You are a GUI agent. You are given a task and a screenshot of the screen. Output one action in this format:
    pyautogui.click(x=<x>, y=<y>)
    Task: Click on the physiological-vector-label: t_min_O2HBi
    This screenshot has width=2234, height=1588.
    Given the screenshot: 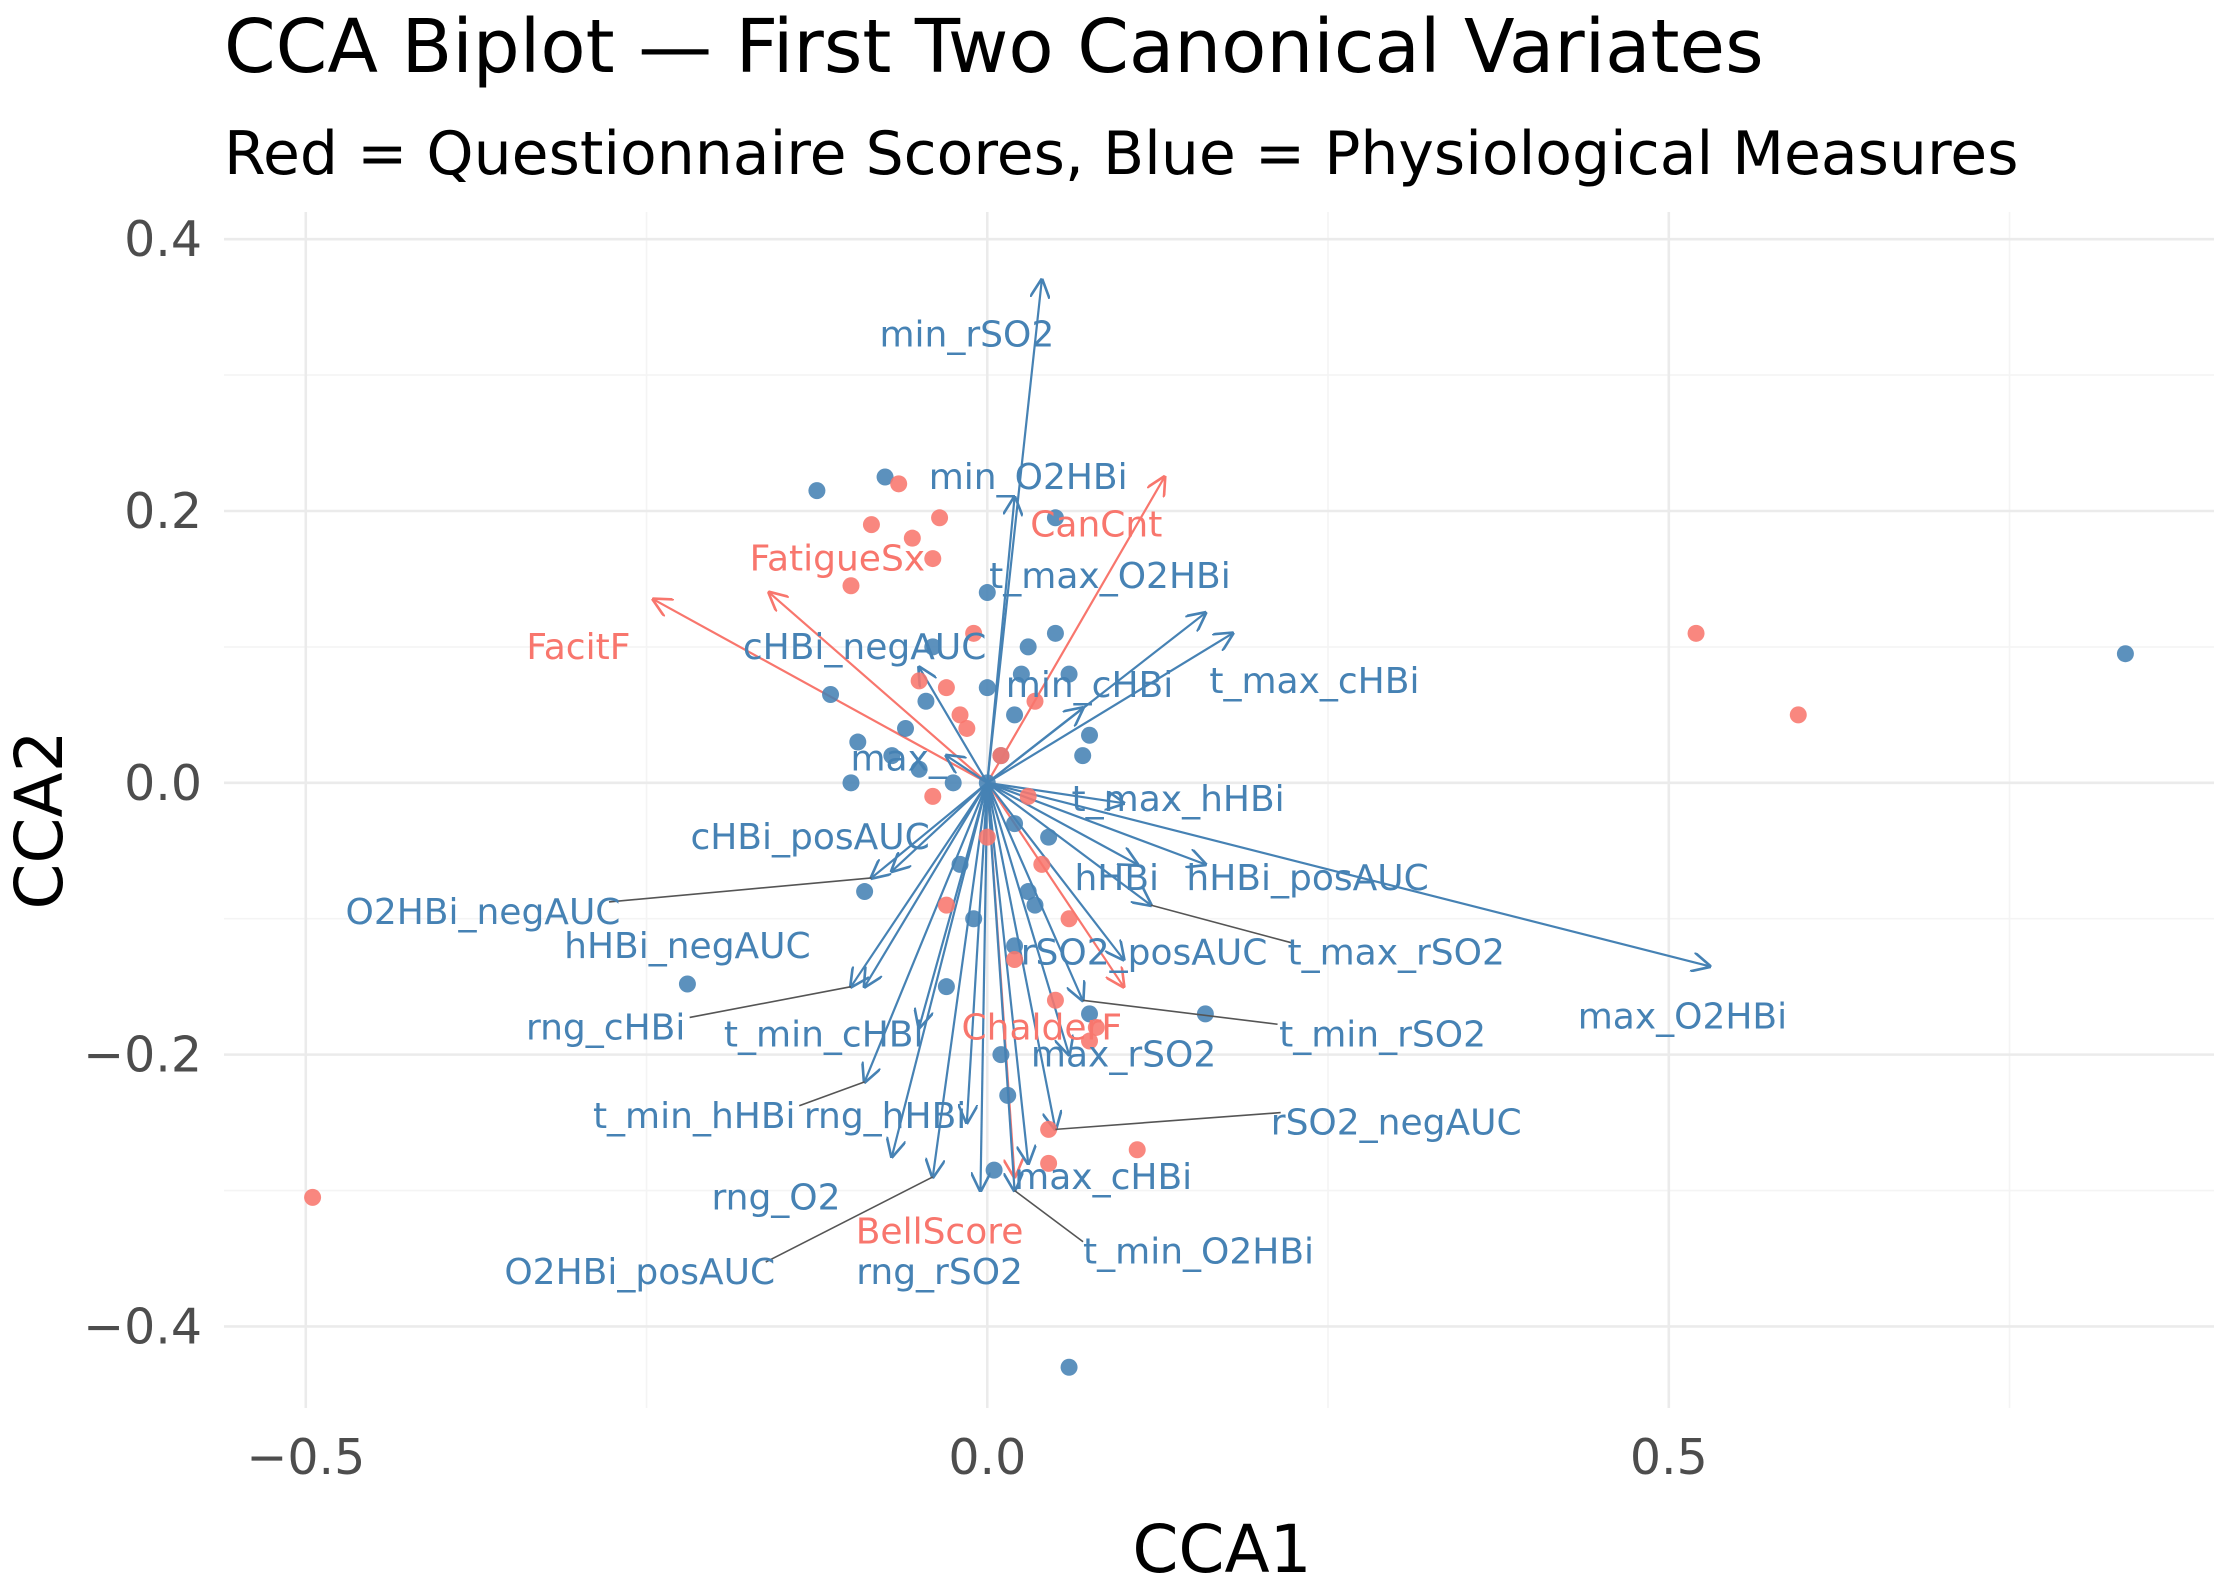 What is the action you would take?
    pyautogui.click(x=1198, y=1252)
    